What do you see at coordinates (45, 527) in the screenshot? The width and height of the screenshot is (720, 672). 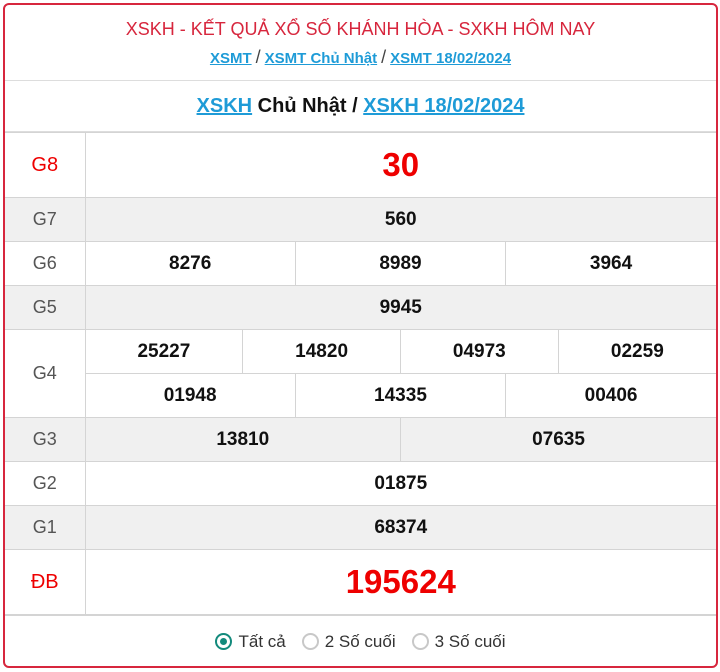 I see `prize-label: G1` at bounding box center [45, 527].